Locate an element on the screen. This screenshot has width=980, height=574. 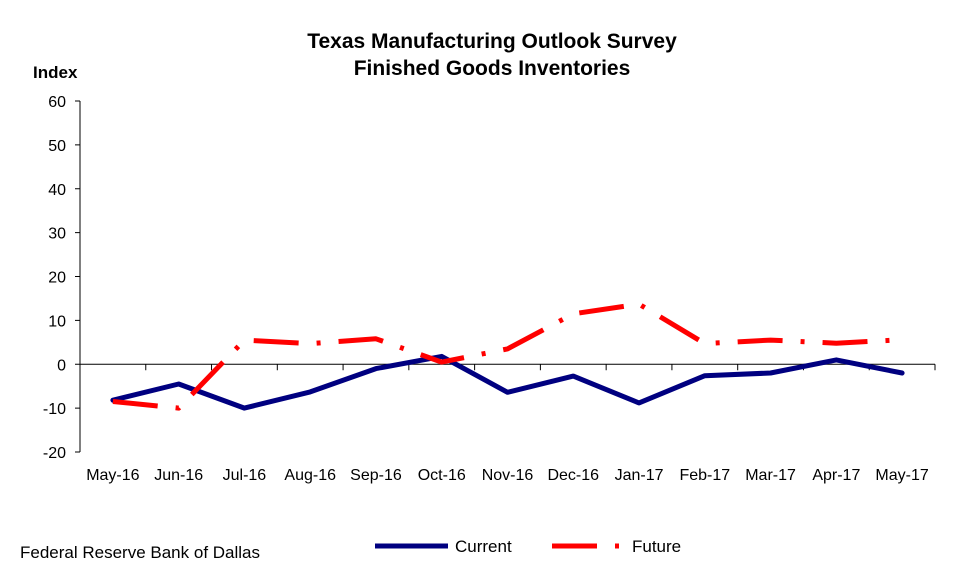
x-tick-label: Feb-17 is located at coordinates (704, 475).